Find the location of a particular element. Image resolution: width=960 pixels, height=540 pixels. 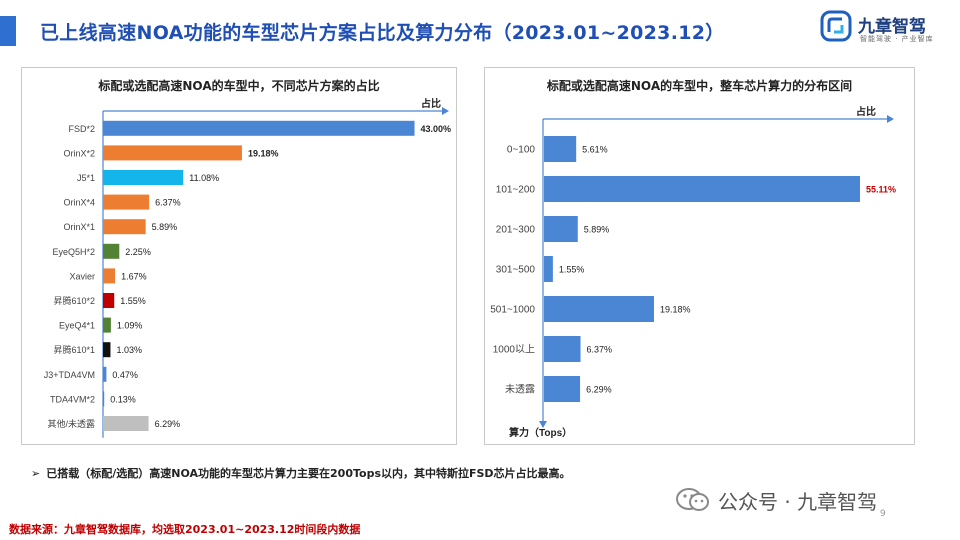

category-label: EyeQ4*1 is located at coordinates (77, 326).